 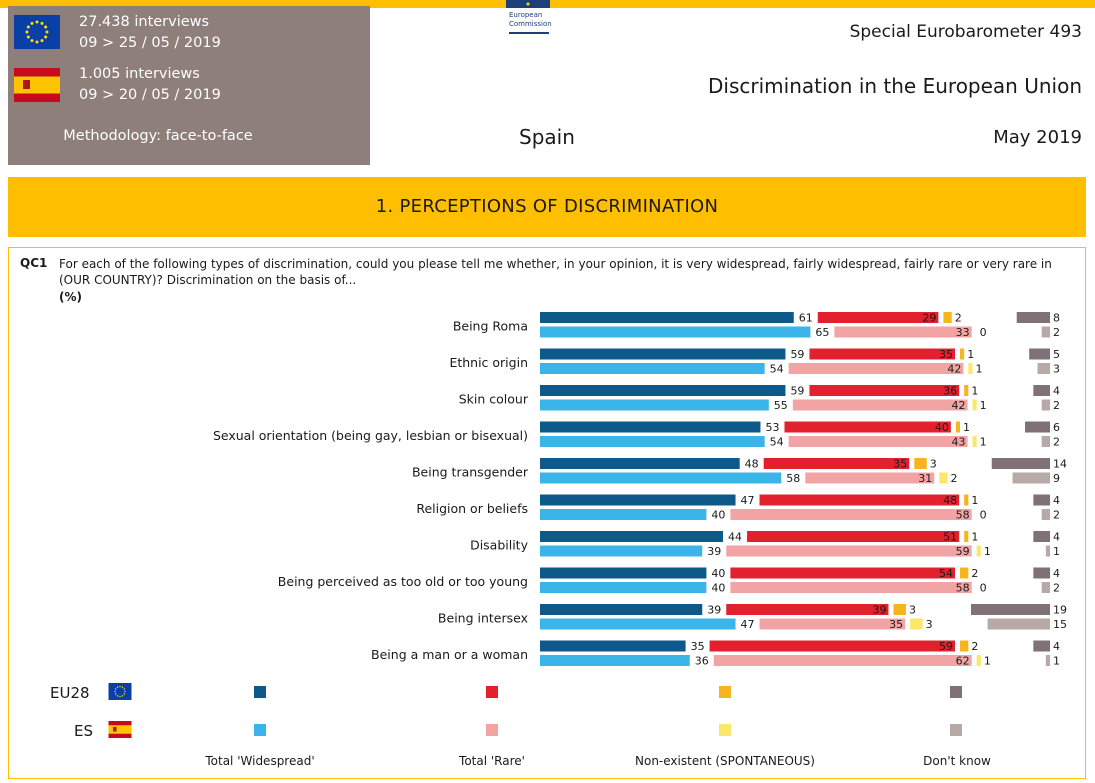 I want to click on question-id: QC1, so click(x=34, y=263).